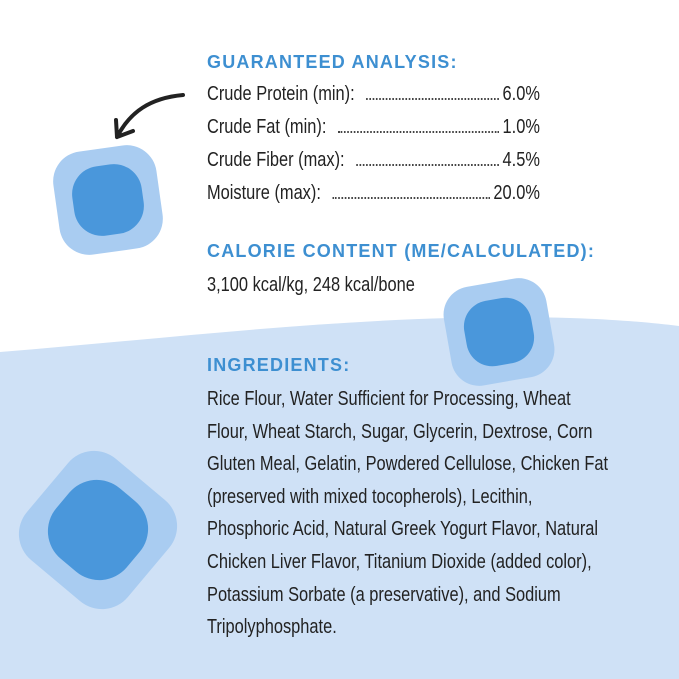 This screenshot has height=679, width=679. Describe the element at coordinates (521, 94) in the screenshot. I see `nutrient-value: 6.0%` at that location.